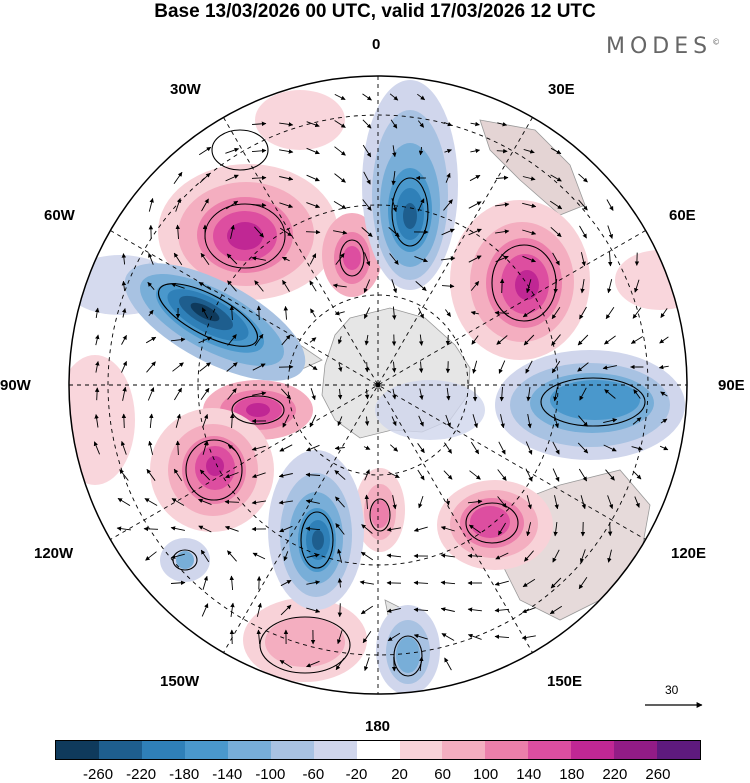 This screenshot has height=783, width=750. Describe the element at coordinates (529, 774) in the screenshot. I see `colorbar-tick-label: 140` at that location.